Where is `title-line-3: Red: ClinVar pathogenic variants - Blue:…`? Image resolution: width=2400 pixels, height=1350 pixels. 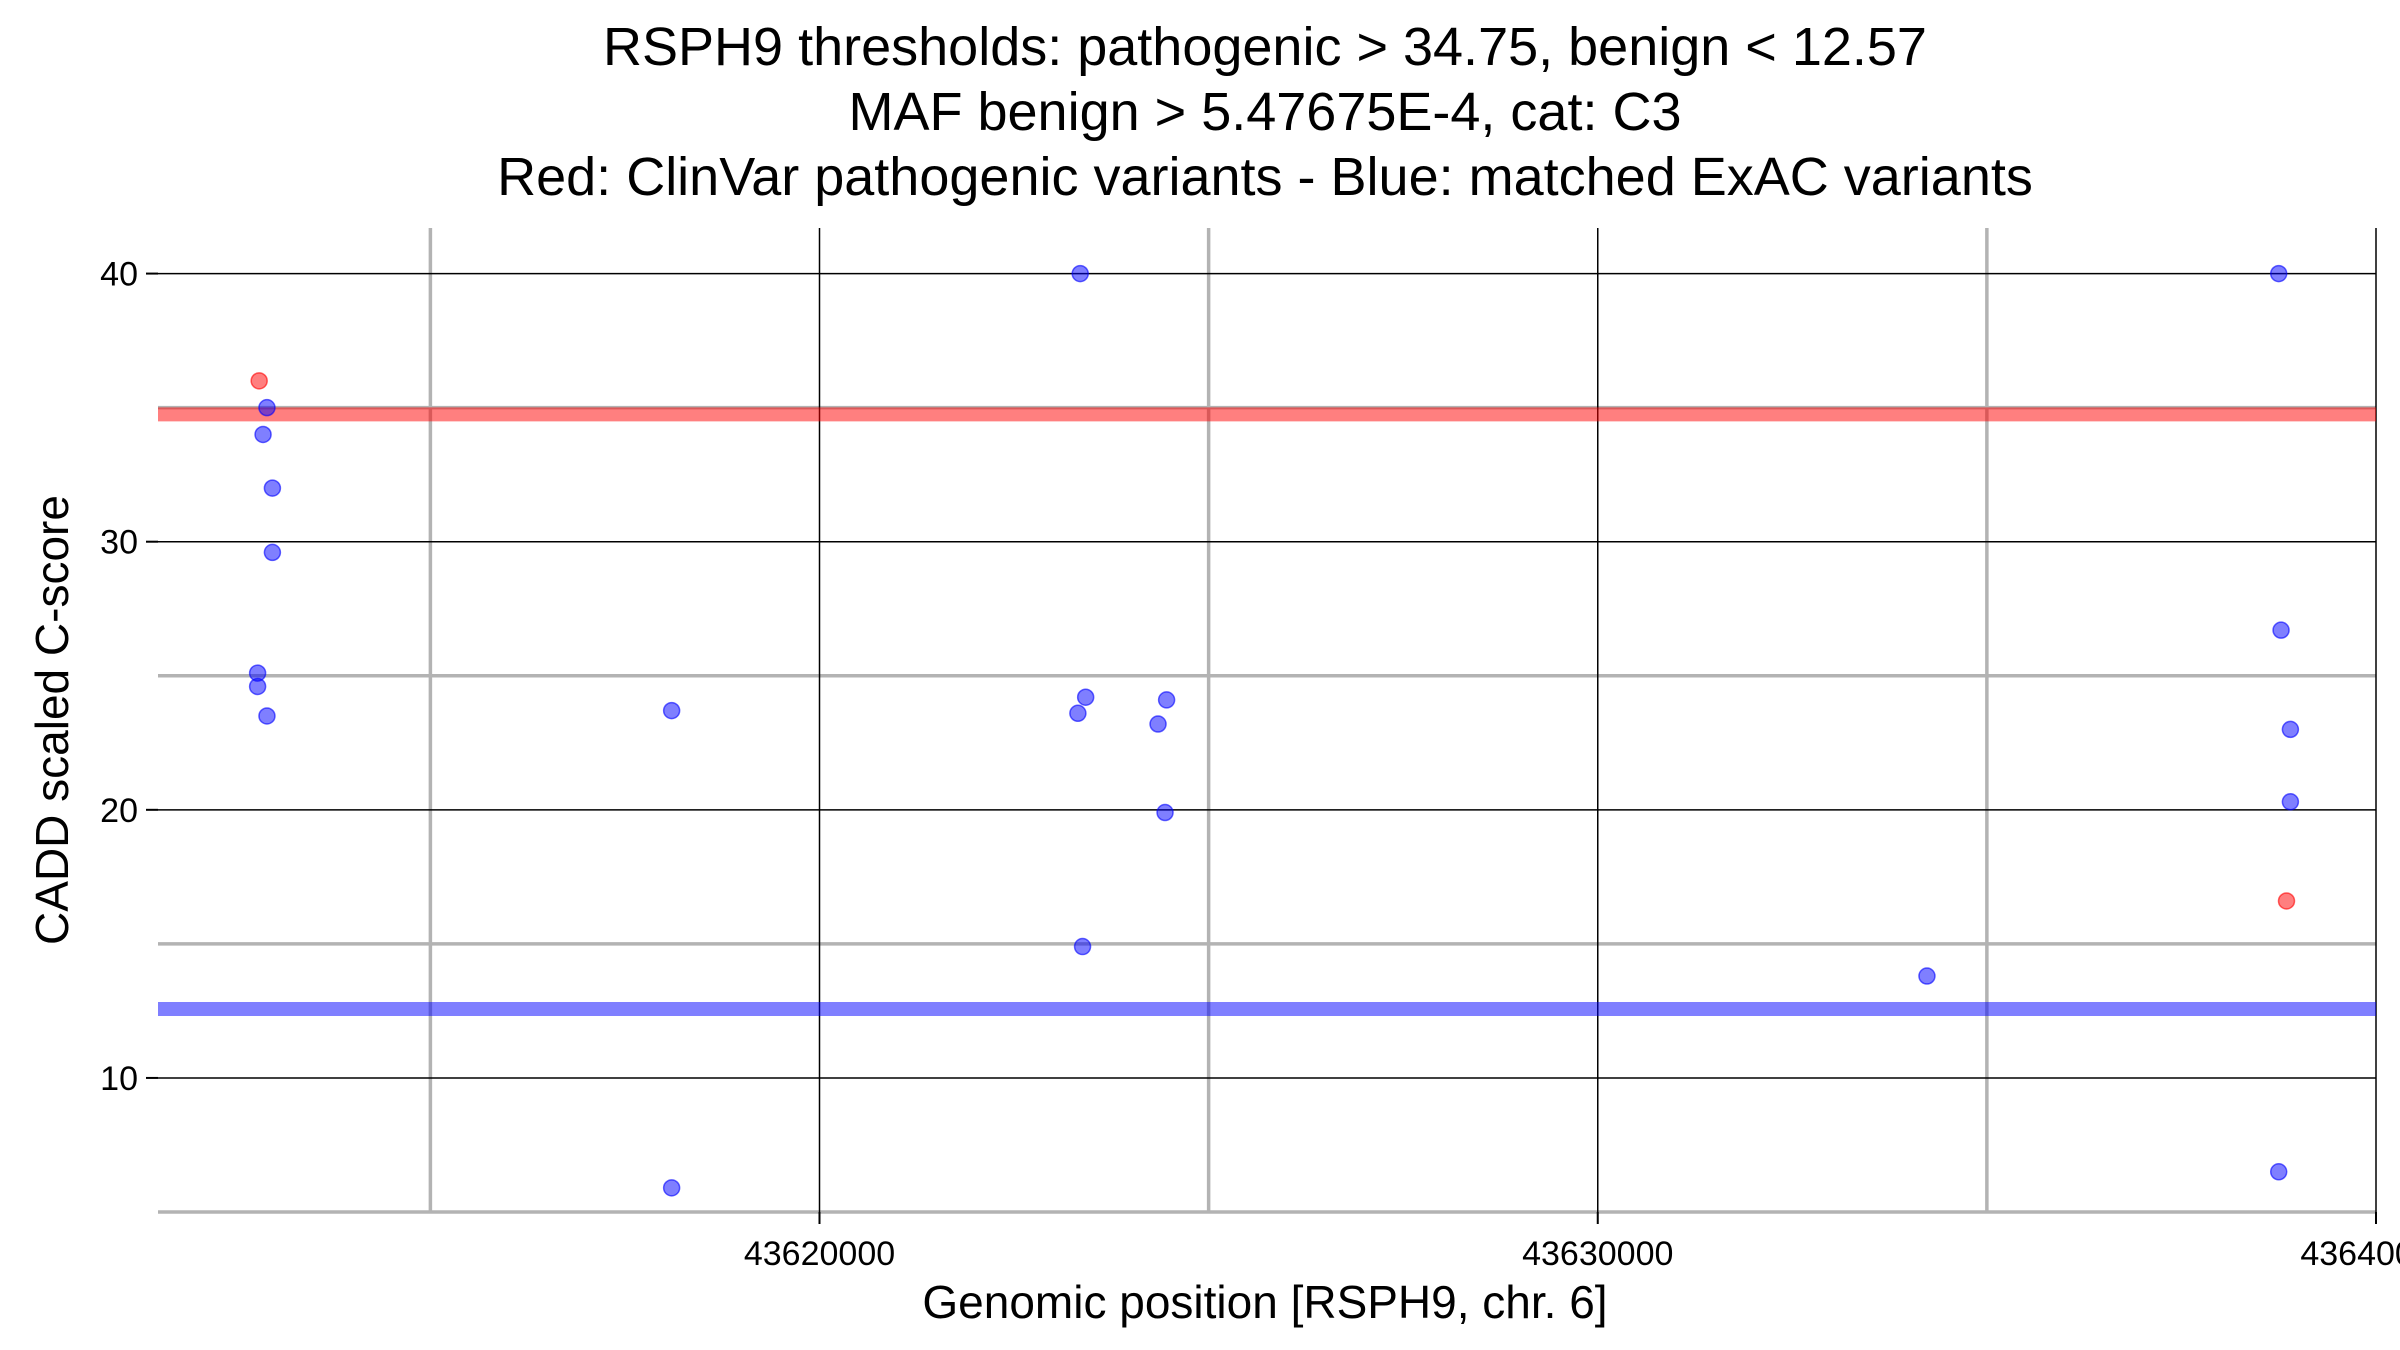
title-line-3: Red: ClinVar pathogenic variants - Blue:… is located at coordinates (1265, 177).